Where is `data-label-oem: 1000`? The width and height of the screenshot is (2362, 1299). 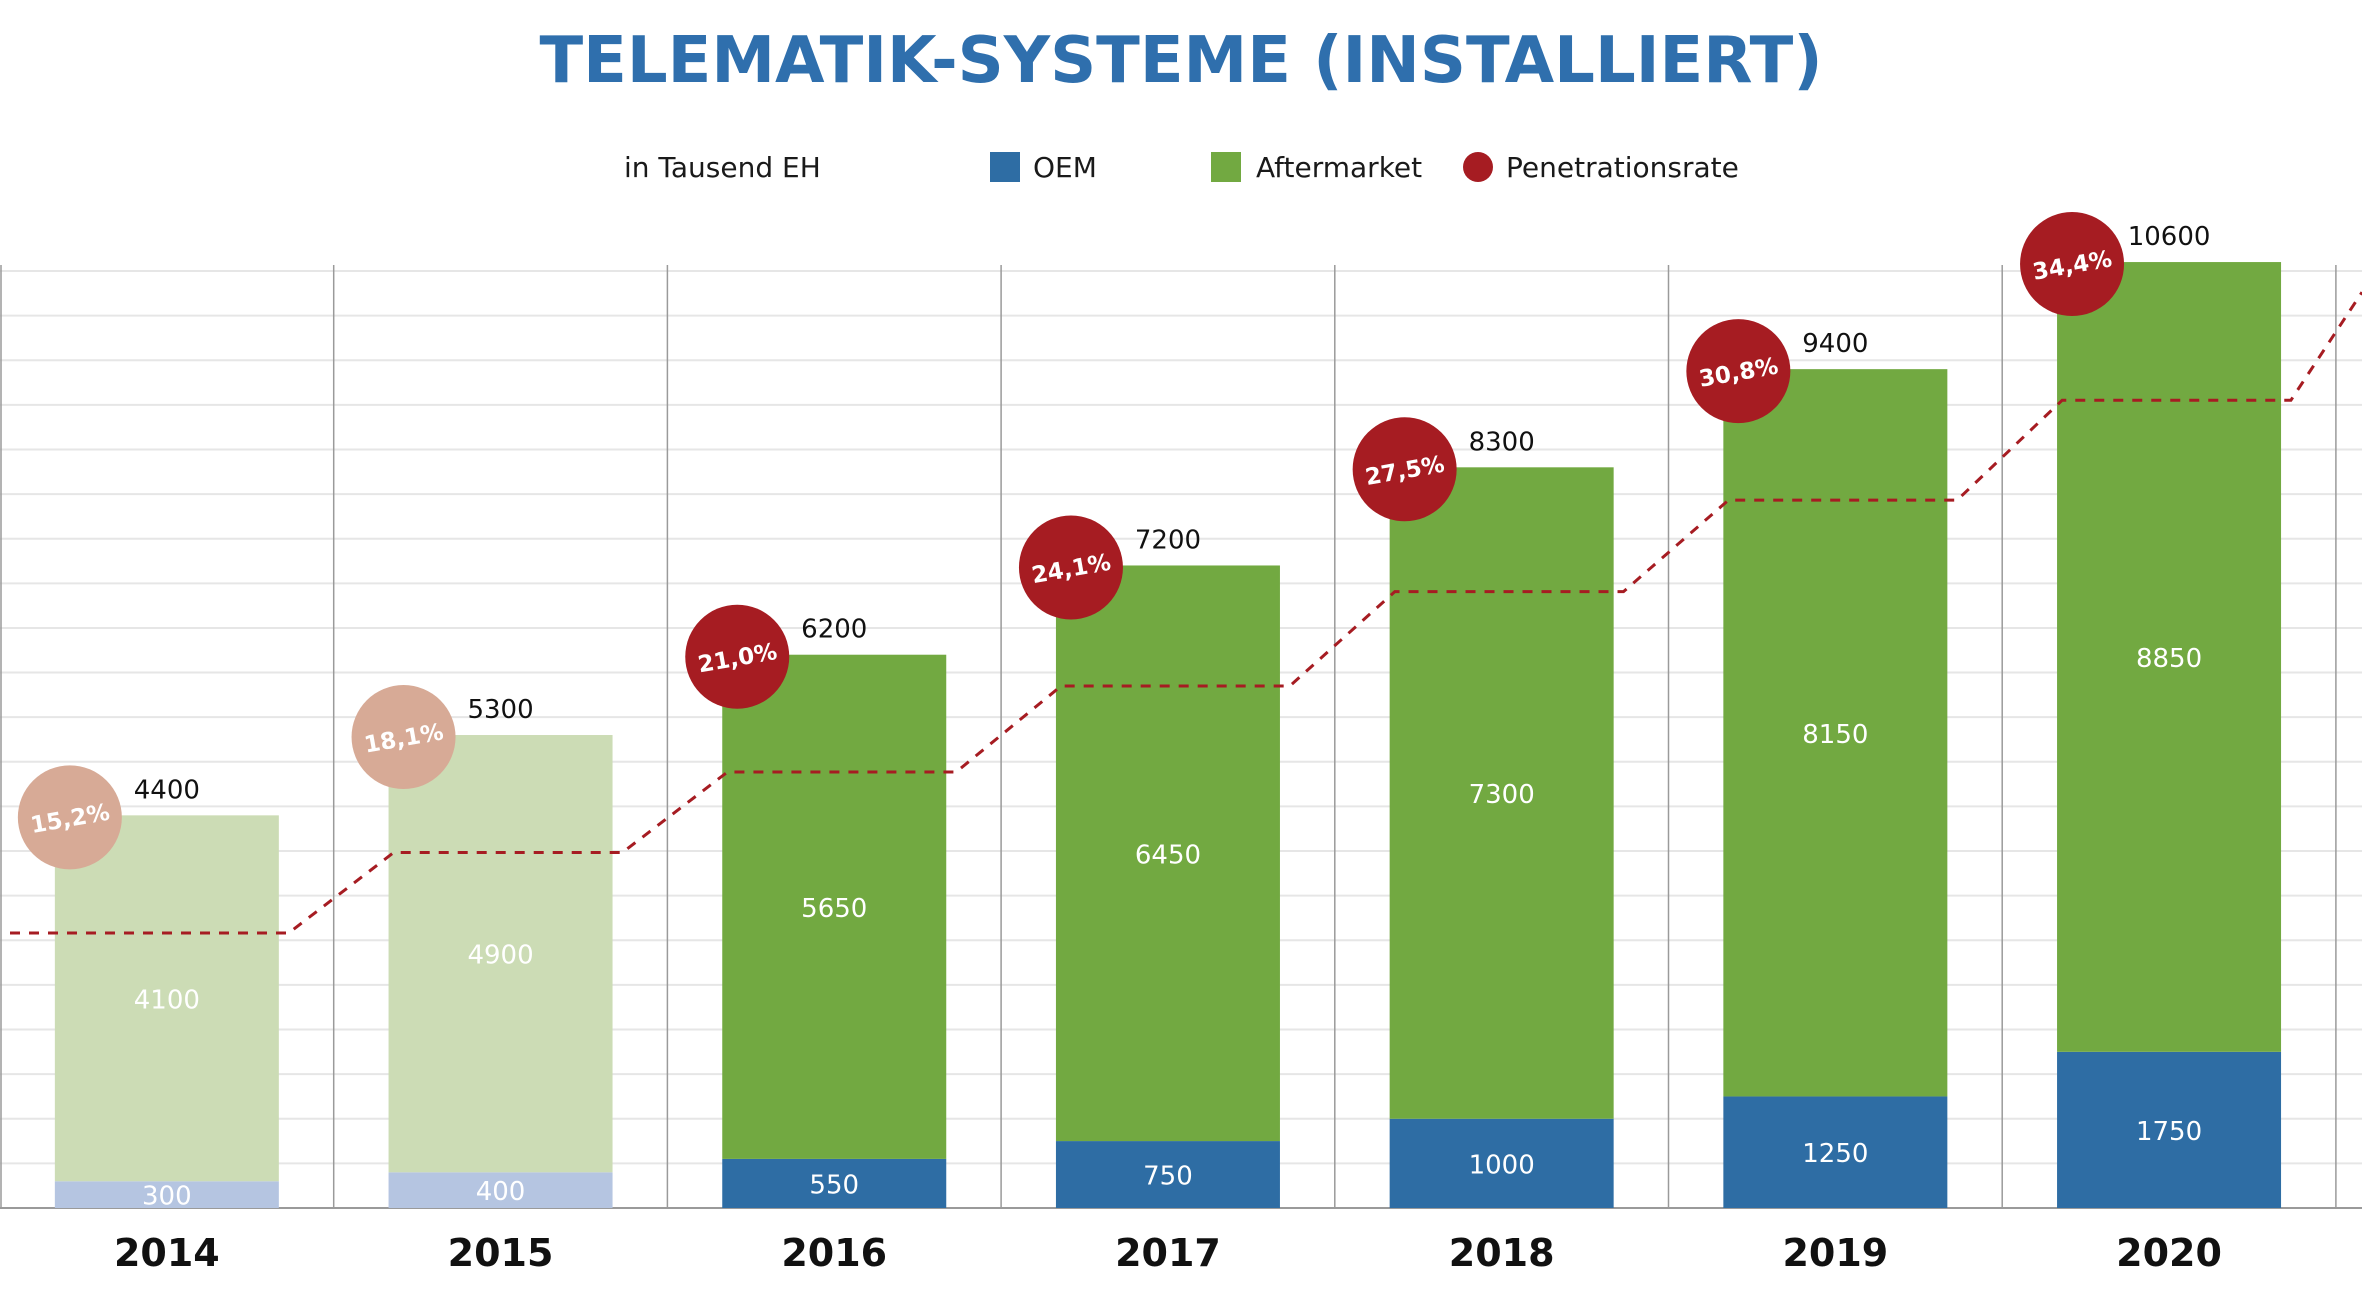
data-label-oem: 1000 is located at coordinates (1502, 1165).